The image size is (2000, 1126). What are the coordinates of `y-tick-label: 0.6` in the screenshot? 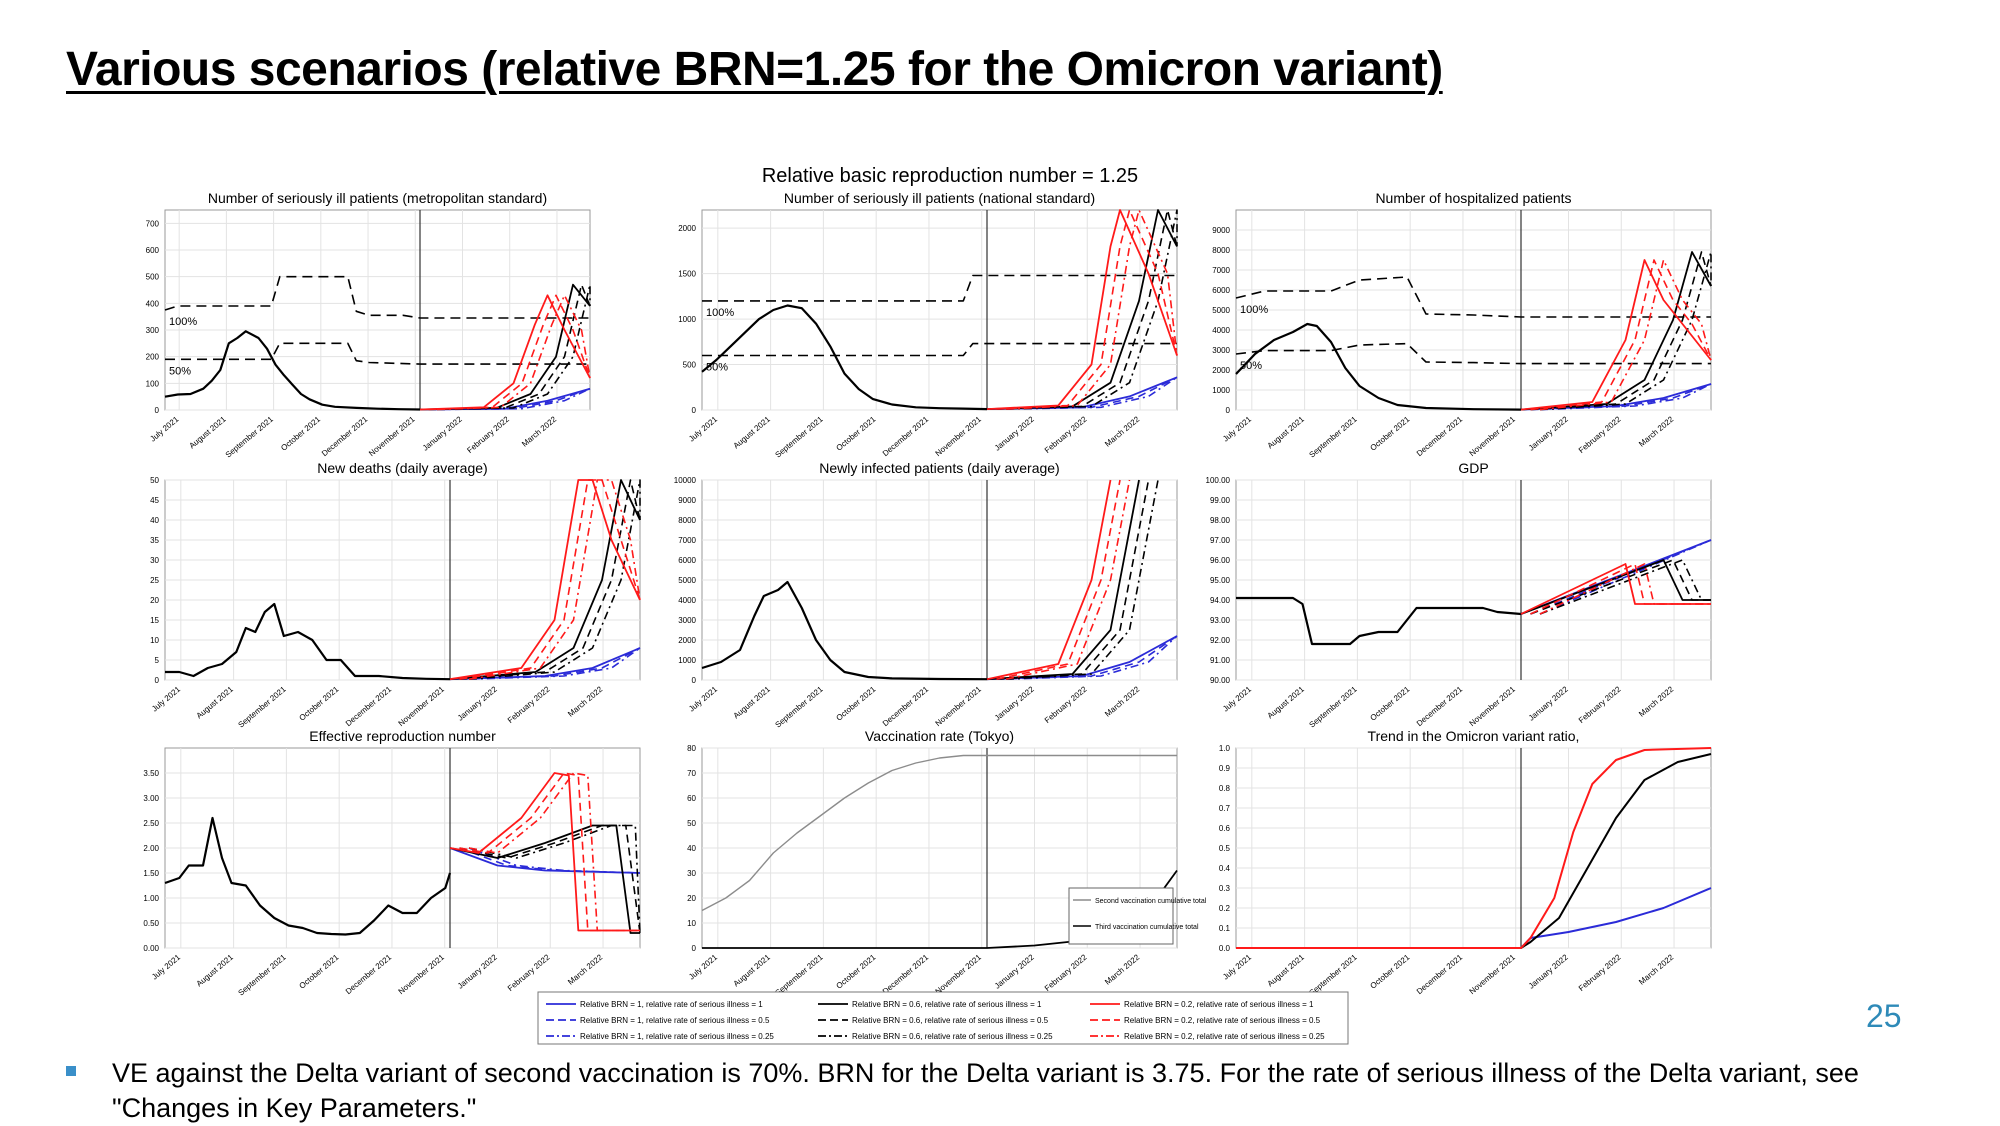 It's located at (1225, 828).